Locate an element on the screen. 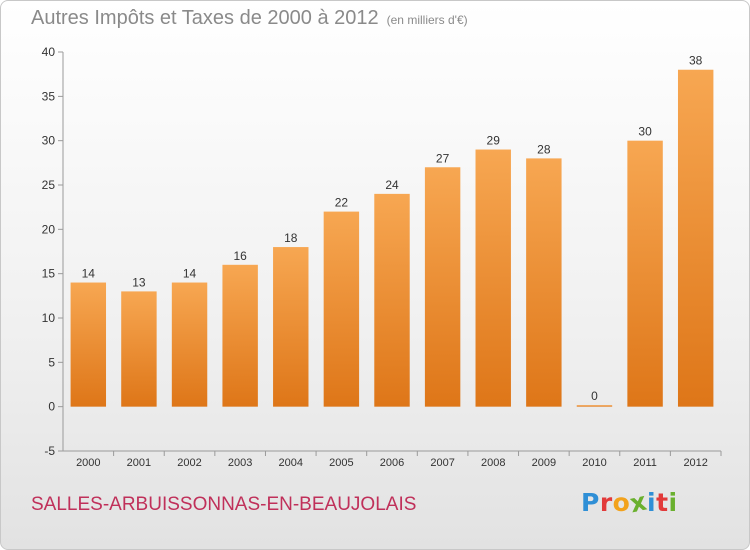 The width and height of the screenshot is (750, 550). y-tick-label: 40 is located at coordinates (49, 52).